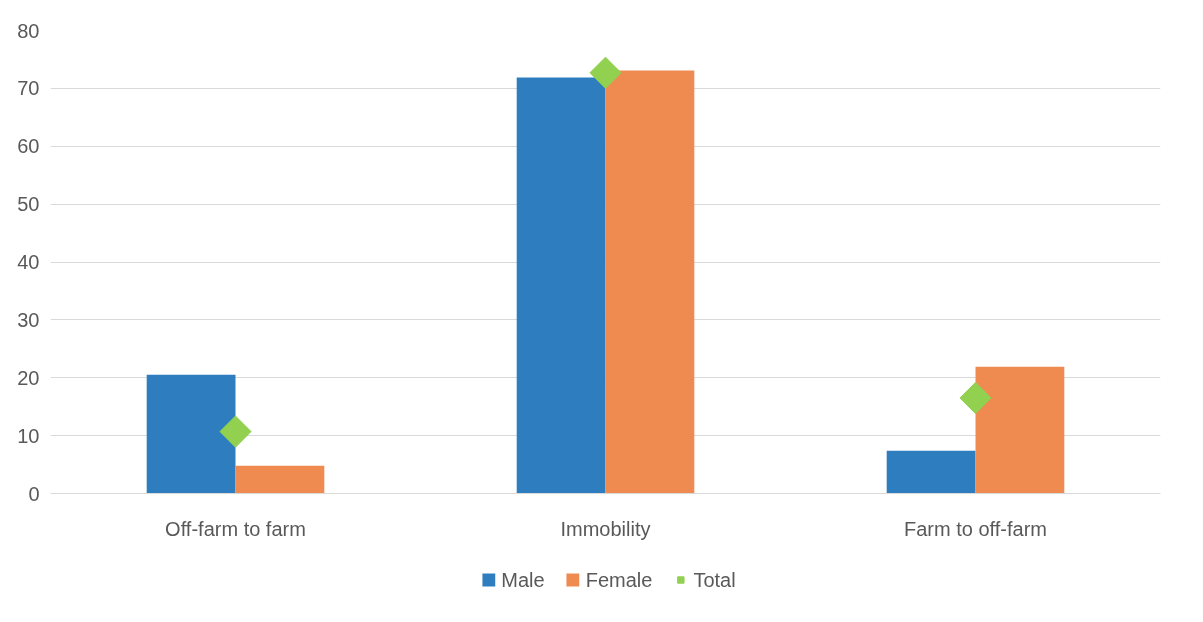 The image size is (1203, 622). Describe the element at coordinates (28, 204) in the screenshot. I see `y-tick-label: 50` at that location.